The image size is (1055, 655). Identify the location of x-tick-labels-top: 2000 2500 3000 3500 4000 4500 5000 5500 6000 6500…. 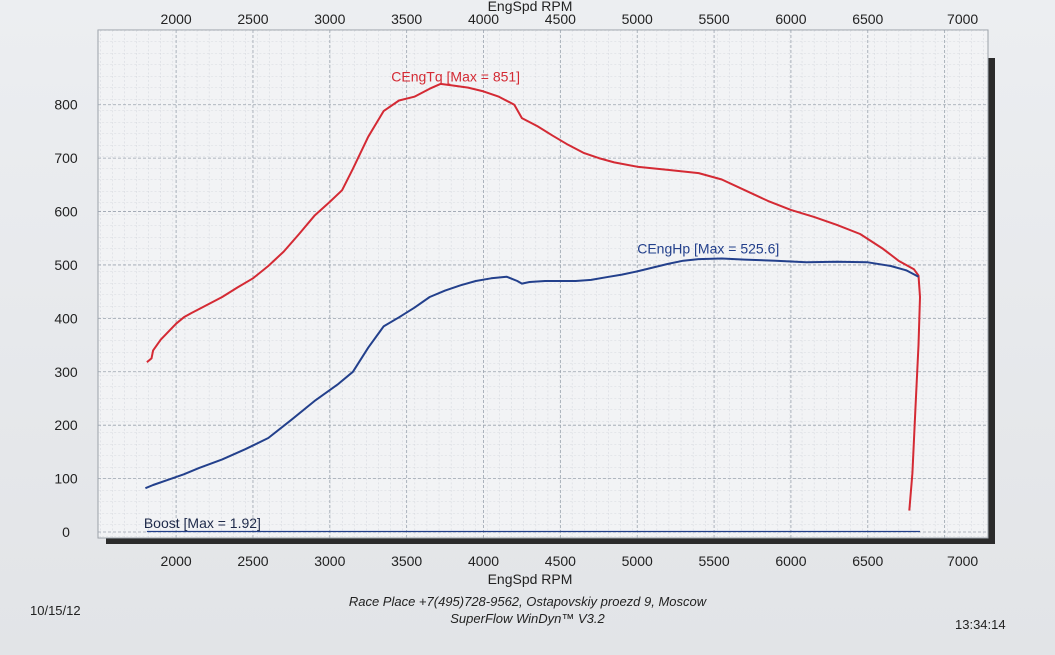
(570, 19).